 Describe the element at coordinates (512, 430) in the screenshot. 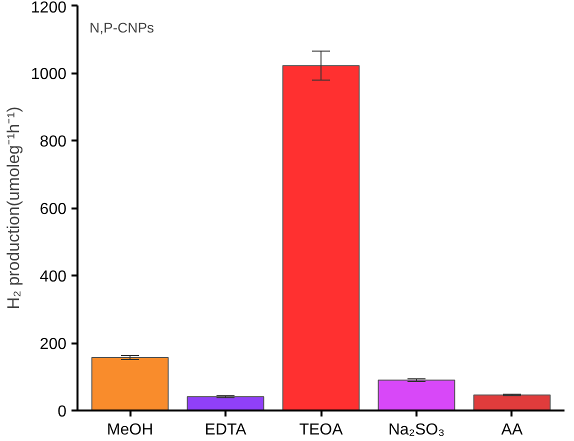

I see `x-tick-label: AA` at that location.